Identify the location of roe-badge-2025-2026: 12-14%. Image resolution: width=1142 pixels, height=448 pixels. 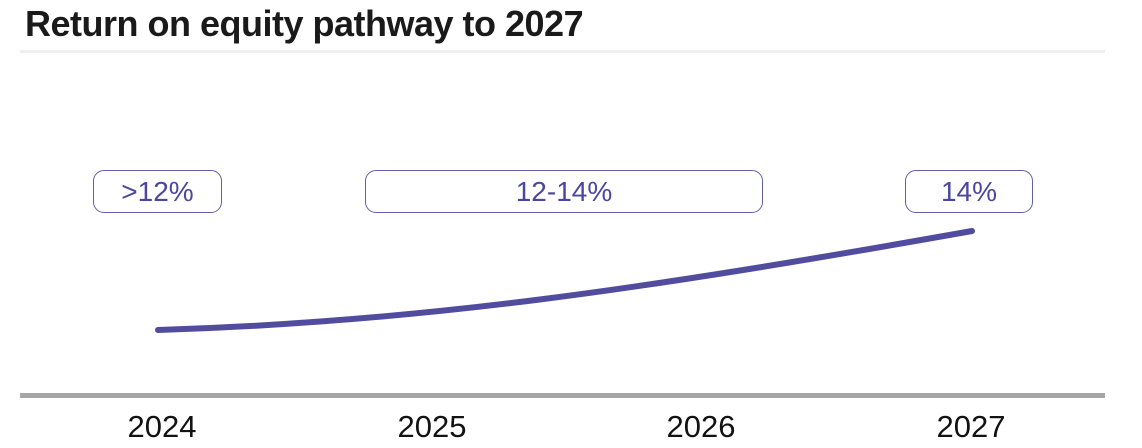
(564, 191).